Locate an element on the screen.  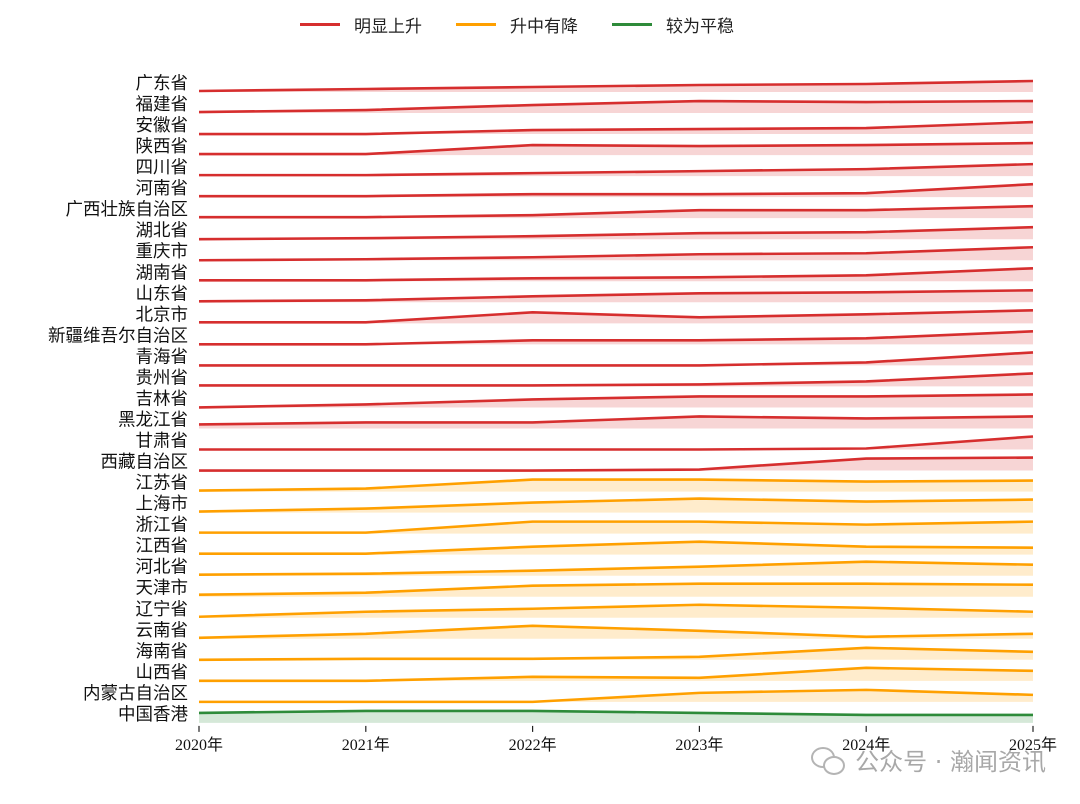
row-label: 云南省 is located at coordinates (162, 631).